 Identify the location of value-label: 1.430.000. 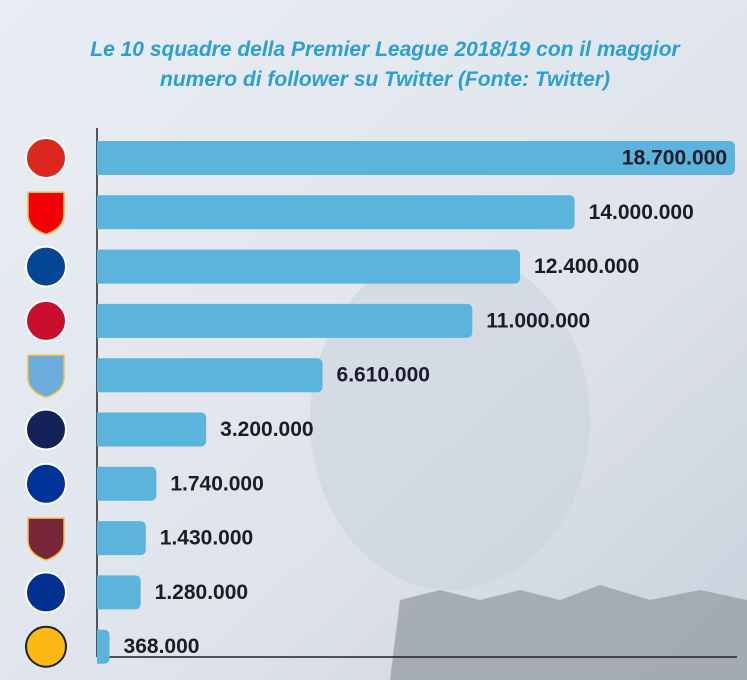
(206, 538).